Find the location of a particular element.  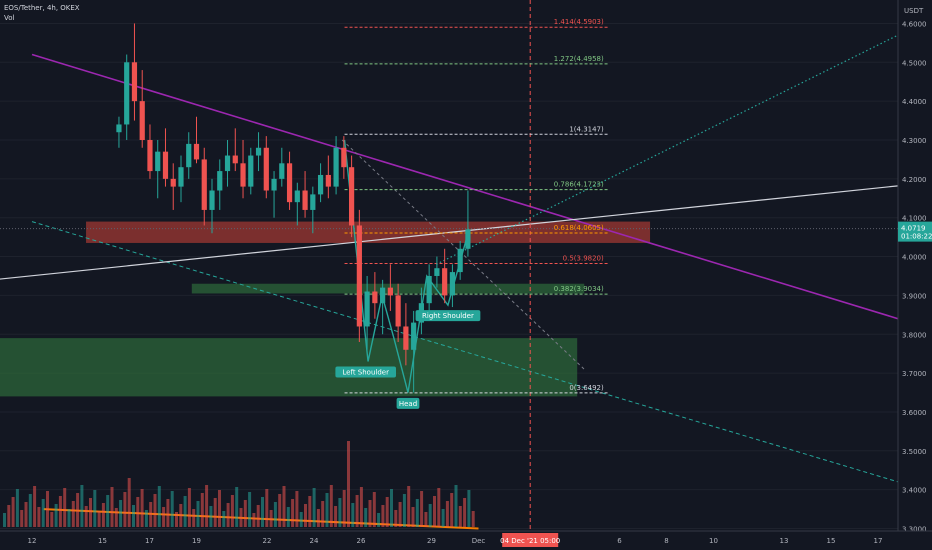

fib-level-label: 1.272(4.4958) is located at coordinates (579, 59).